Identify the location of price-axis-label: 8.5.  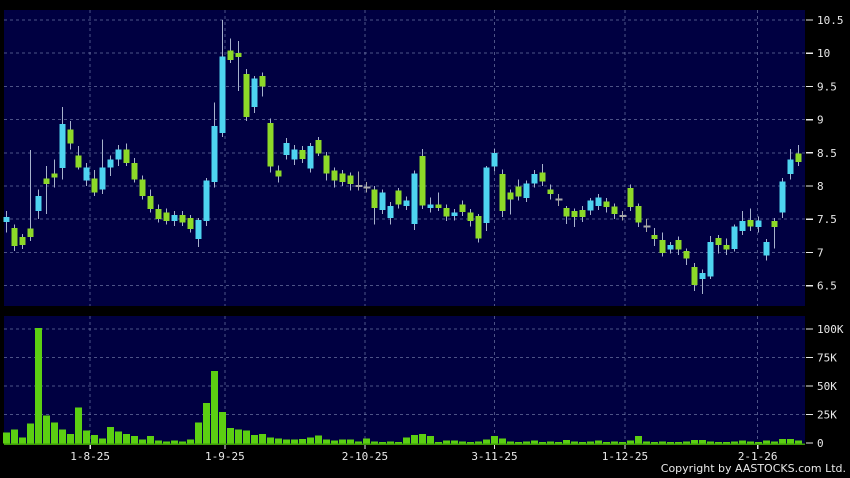
(827, 153).